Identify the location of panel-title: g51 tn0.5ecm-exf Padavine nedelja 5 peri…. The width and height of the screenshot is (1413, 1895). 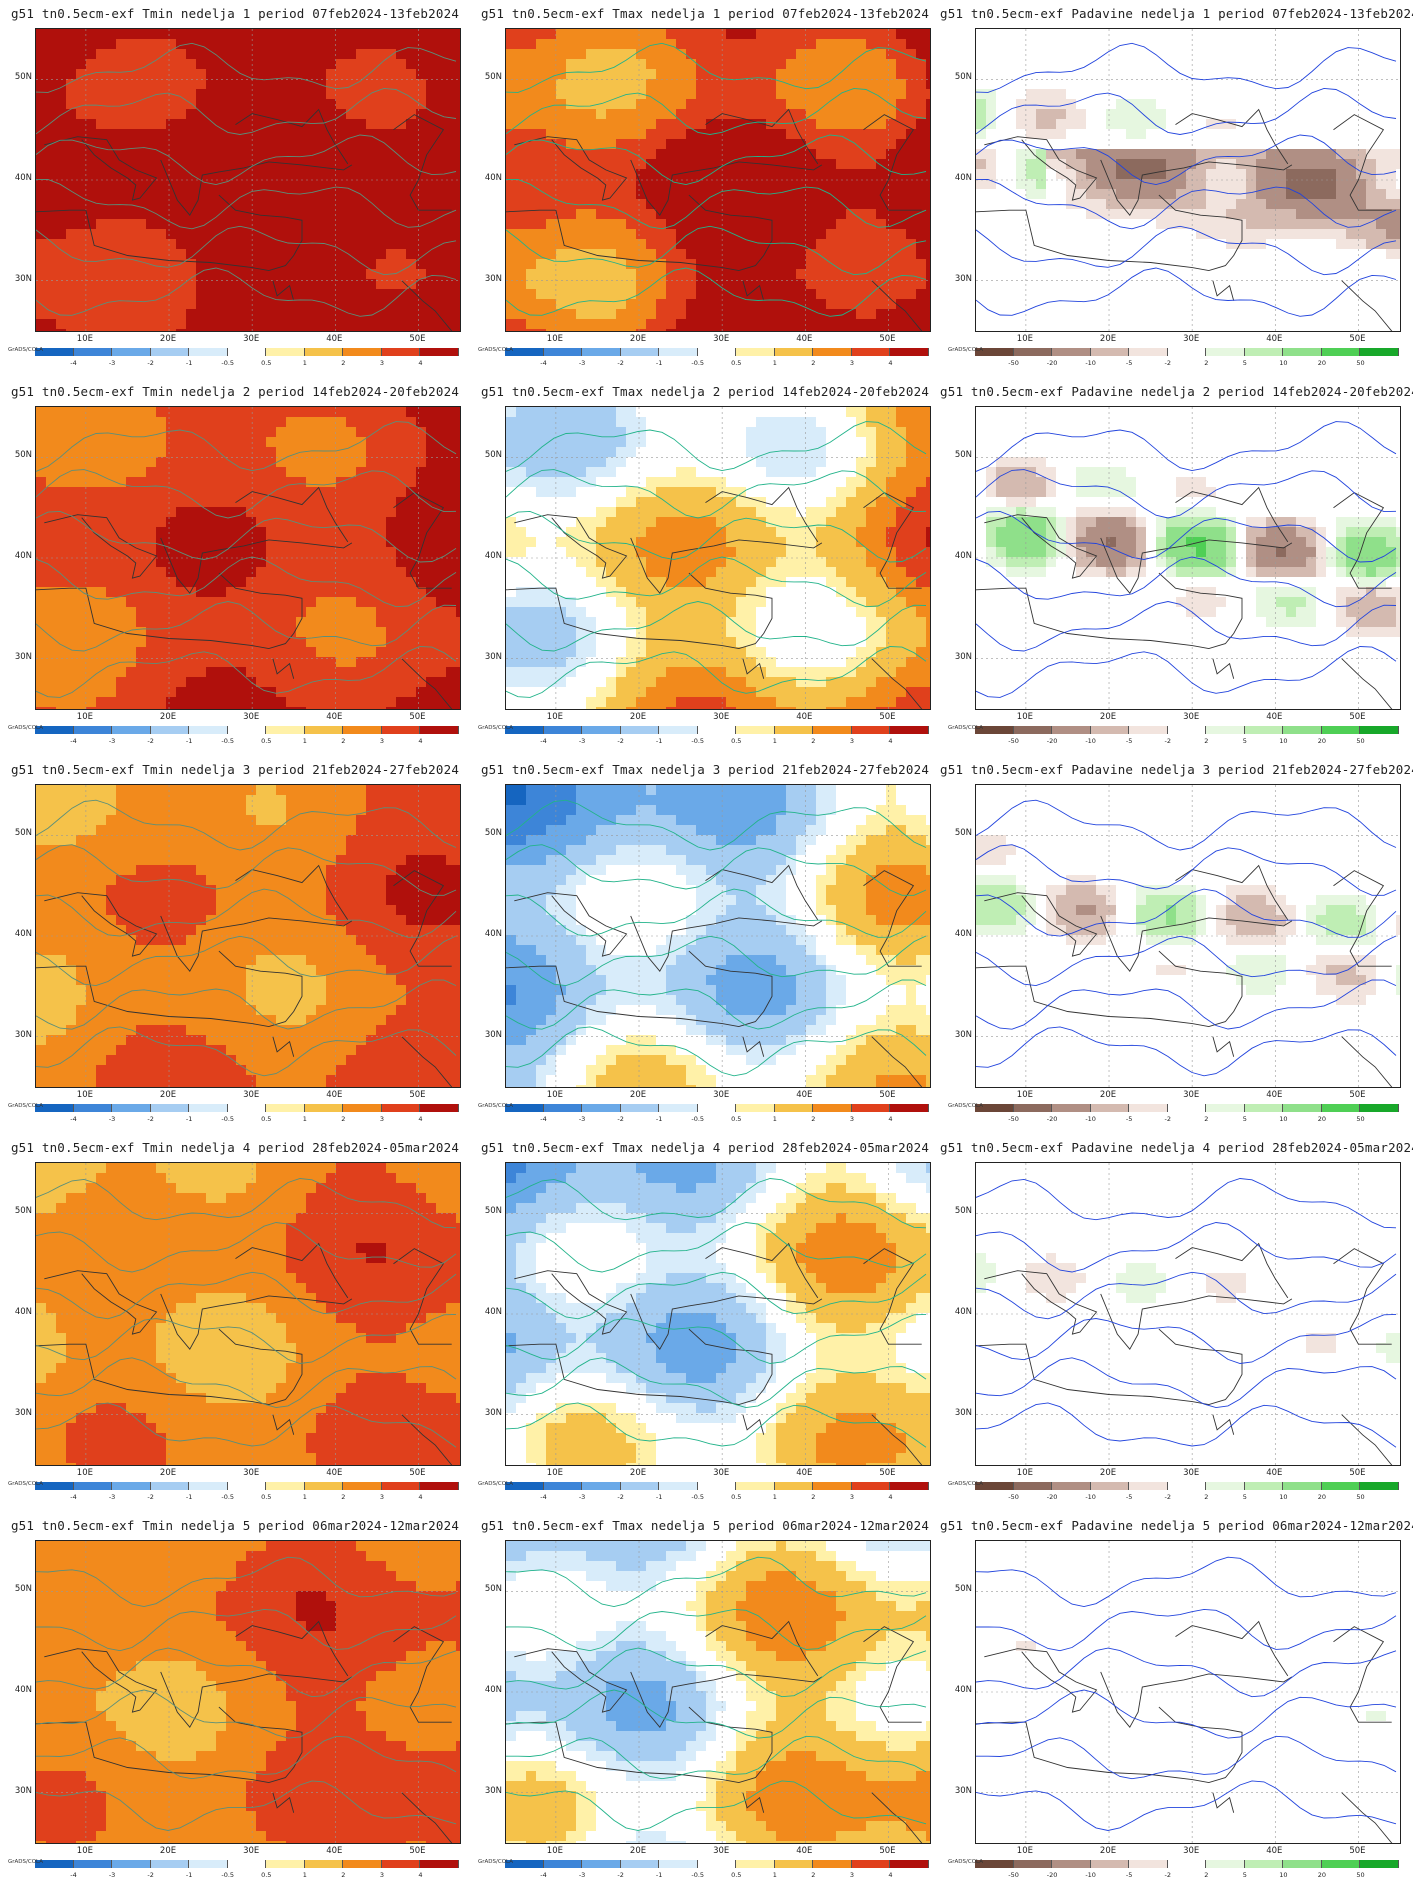
(1176, 1525).